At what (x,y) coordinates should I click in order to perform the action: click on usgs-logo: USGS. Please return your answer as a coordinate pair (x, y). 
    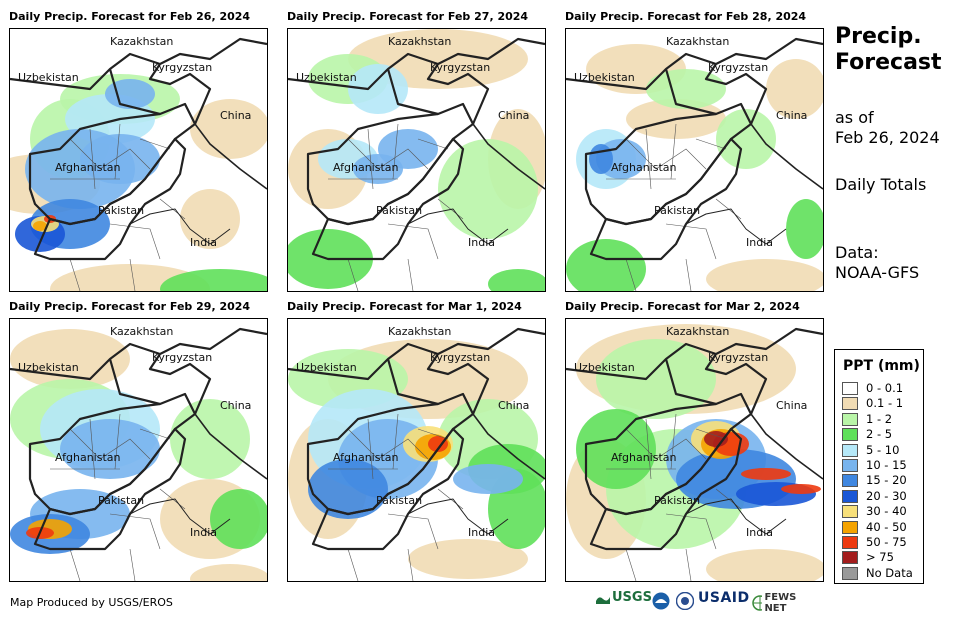
    Looking at the image, I should click on (624, 597).